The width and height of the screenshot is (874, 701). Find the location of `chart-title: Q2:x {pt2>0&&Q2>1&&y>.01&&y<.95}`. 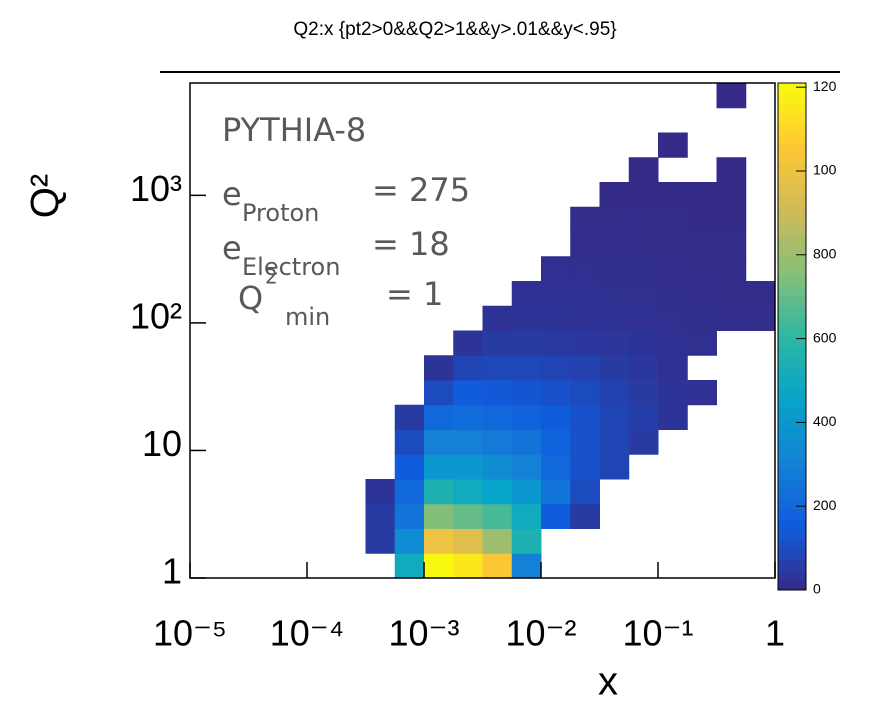

chart-title: Q2:x {pt2>0&&Q2>1&&y>.01&&y<.95} is located at coordinates (454, 29).